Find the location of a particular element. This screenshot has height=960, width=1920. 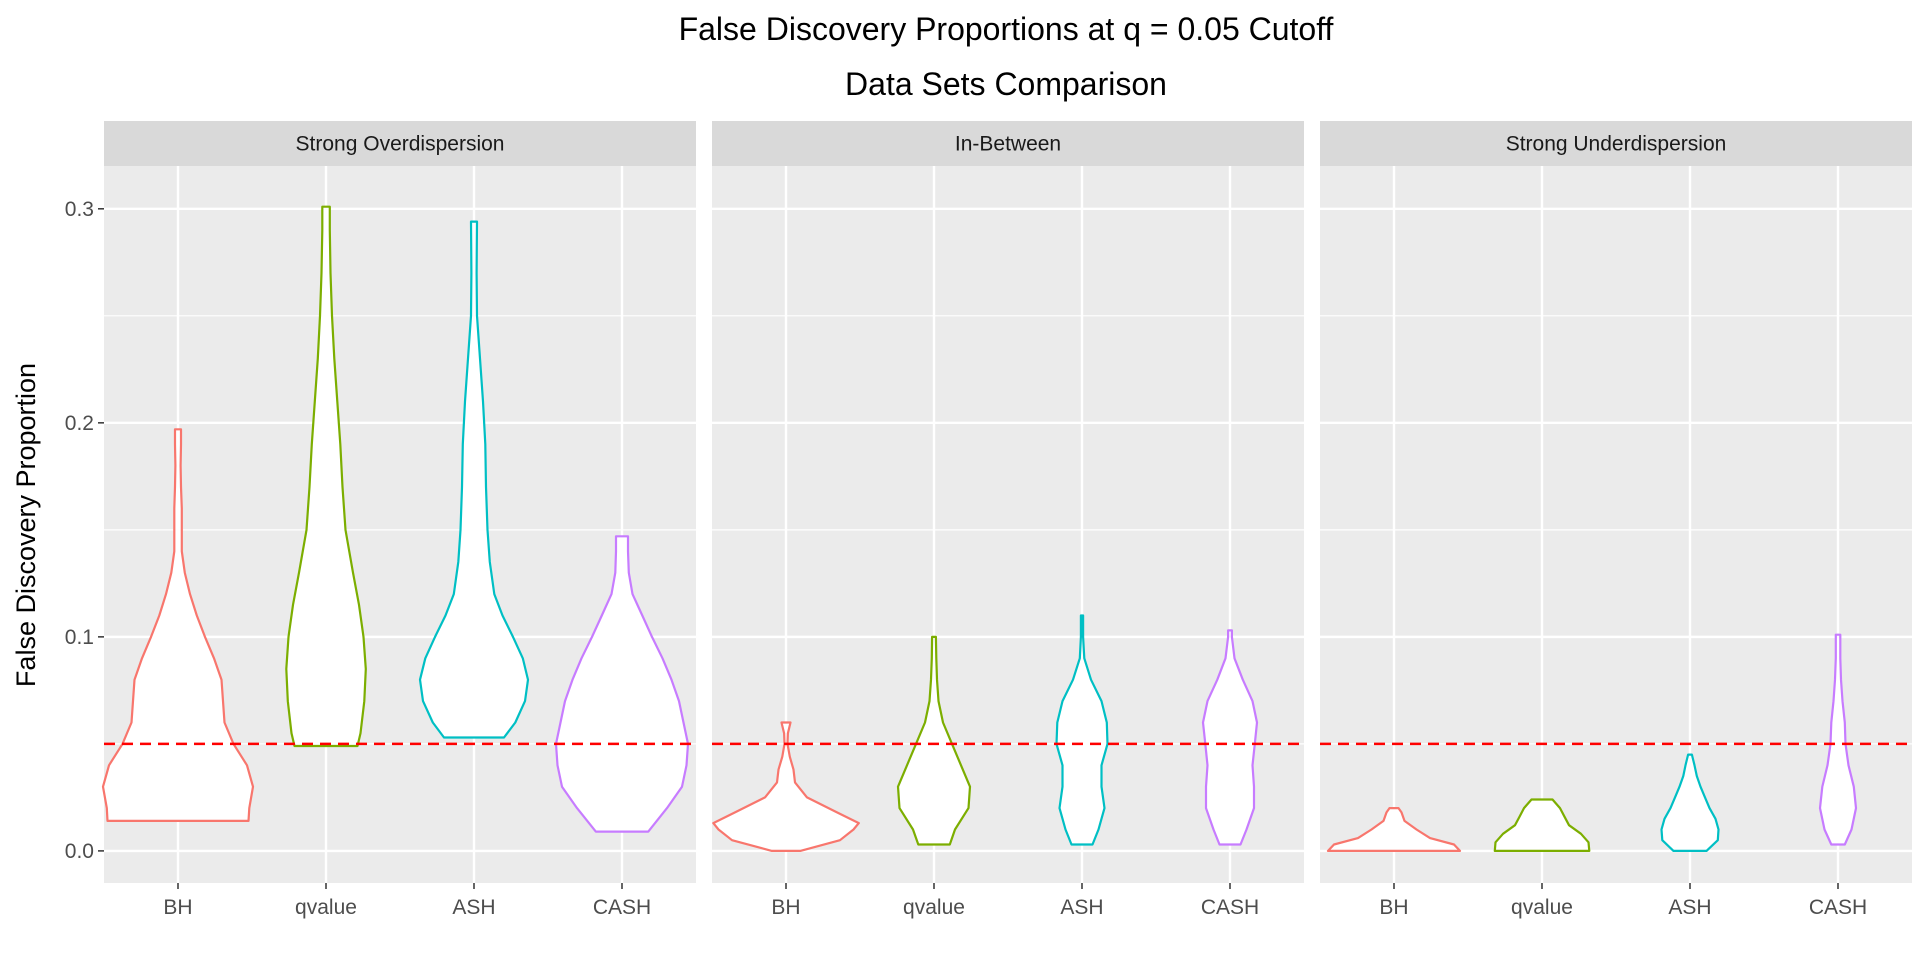

y-tick-label: 0.3 is located at coordinates (79, 209).